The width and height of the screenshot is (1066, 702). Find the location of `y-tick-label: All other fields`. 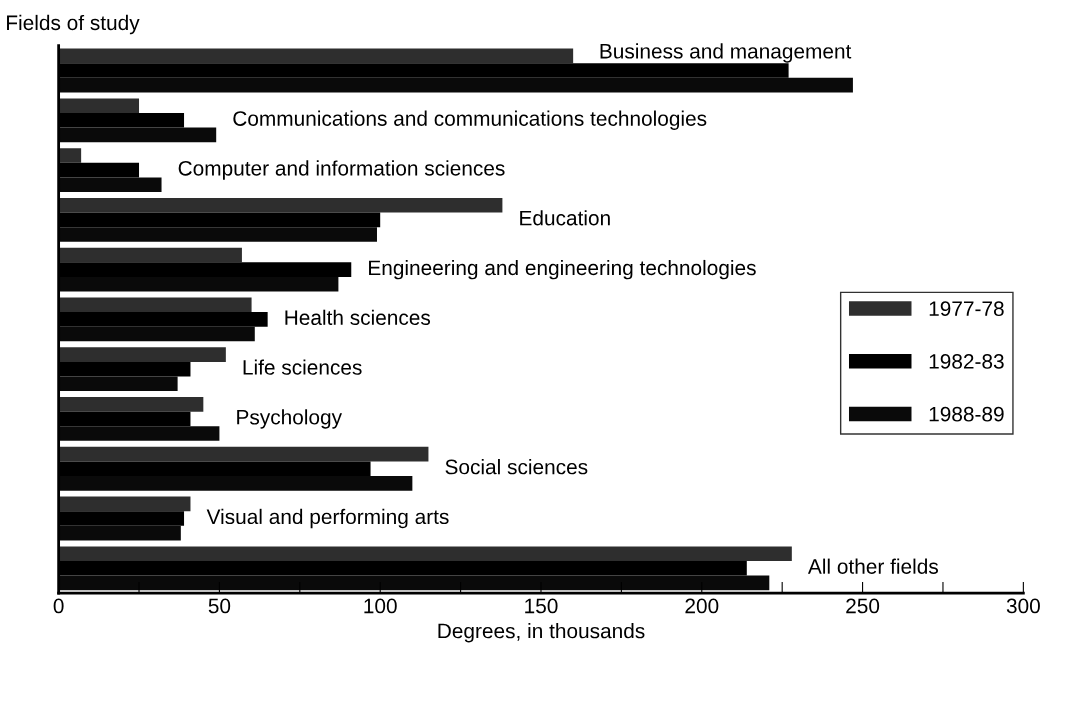

y-tick-label: All other fields is located at coordinates (872, 566).